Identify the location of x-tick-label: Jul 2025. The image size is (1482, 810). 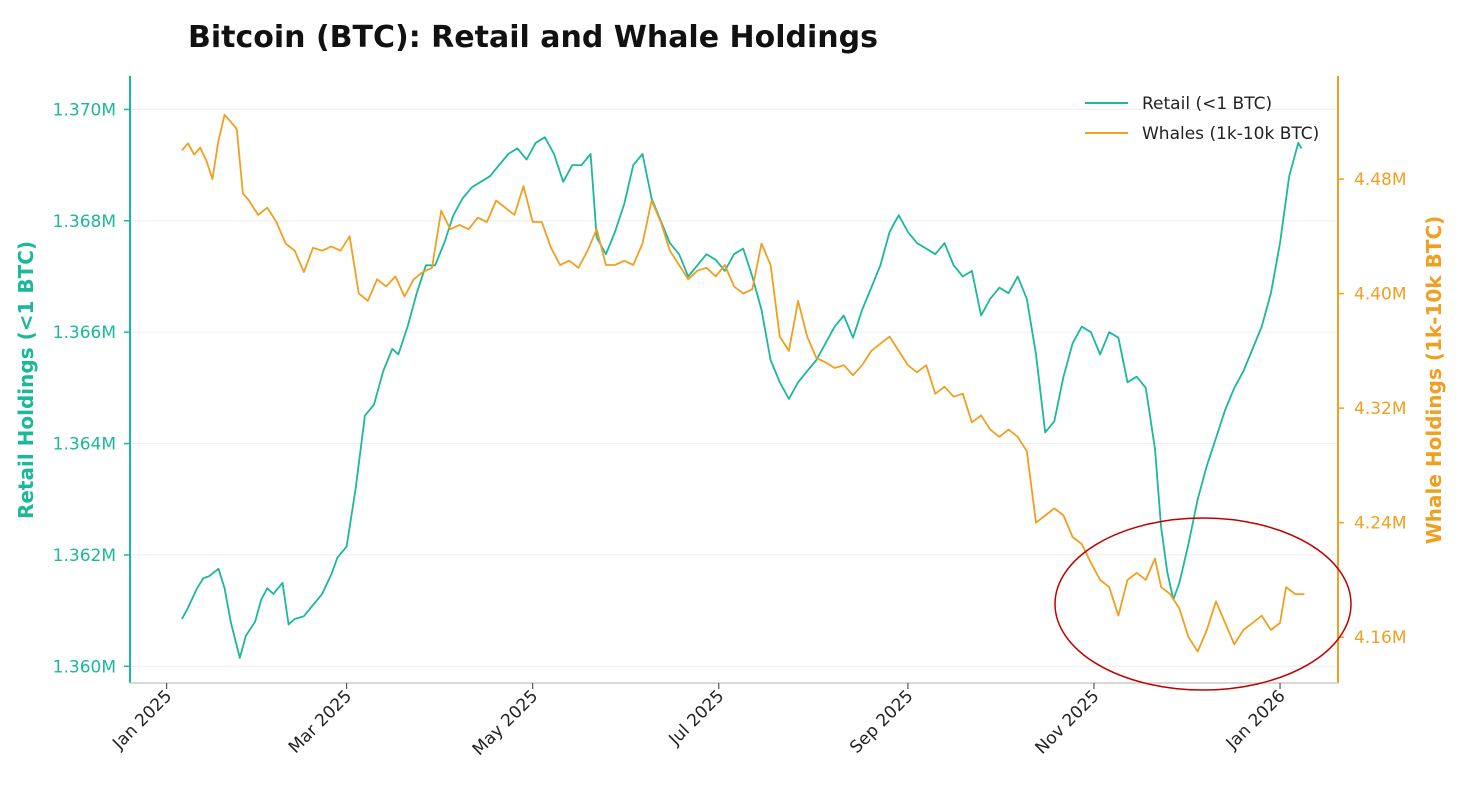
(697, 718).